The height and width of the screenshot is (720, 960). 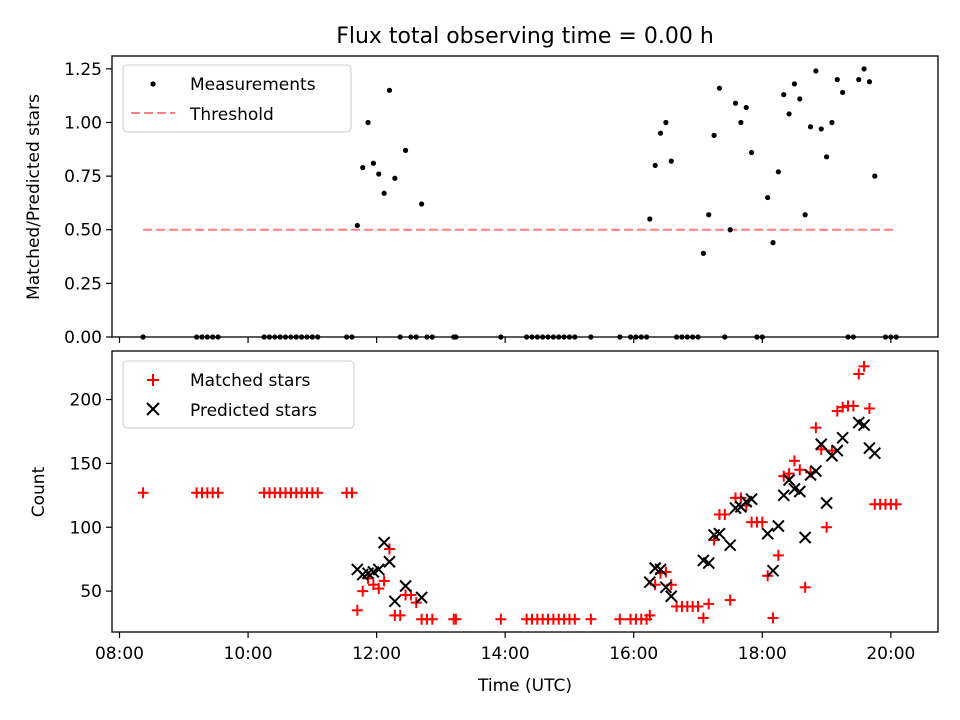 I want to click on bottom-legend-box, so click(x=238, y=394).